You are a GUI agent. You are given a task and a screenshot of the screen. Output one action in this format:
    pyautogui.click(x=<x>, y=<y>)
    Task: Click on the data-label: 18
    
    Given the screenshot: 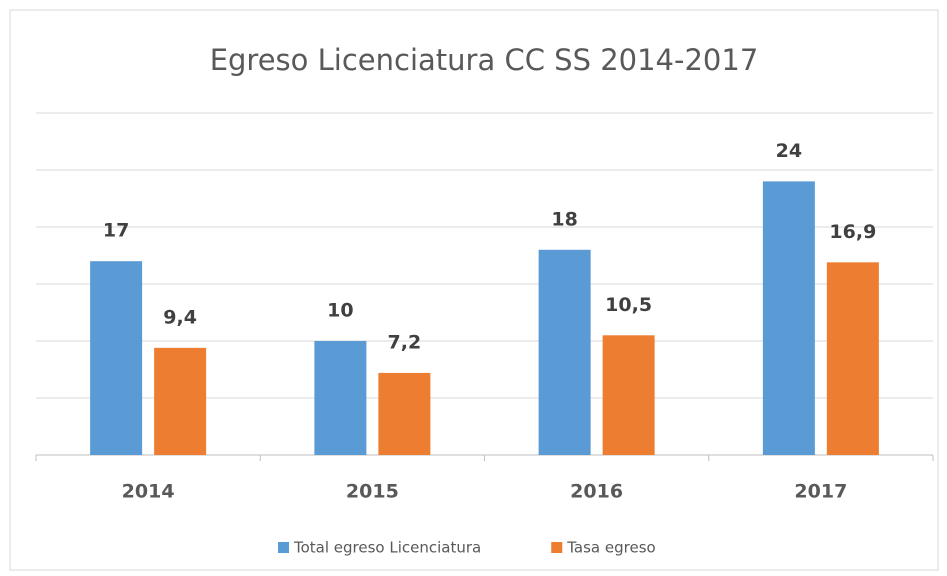 What is the action you would take?
    pyautogui.click(x=564, y=219)
    